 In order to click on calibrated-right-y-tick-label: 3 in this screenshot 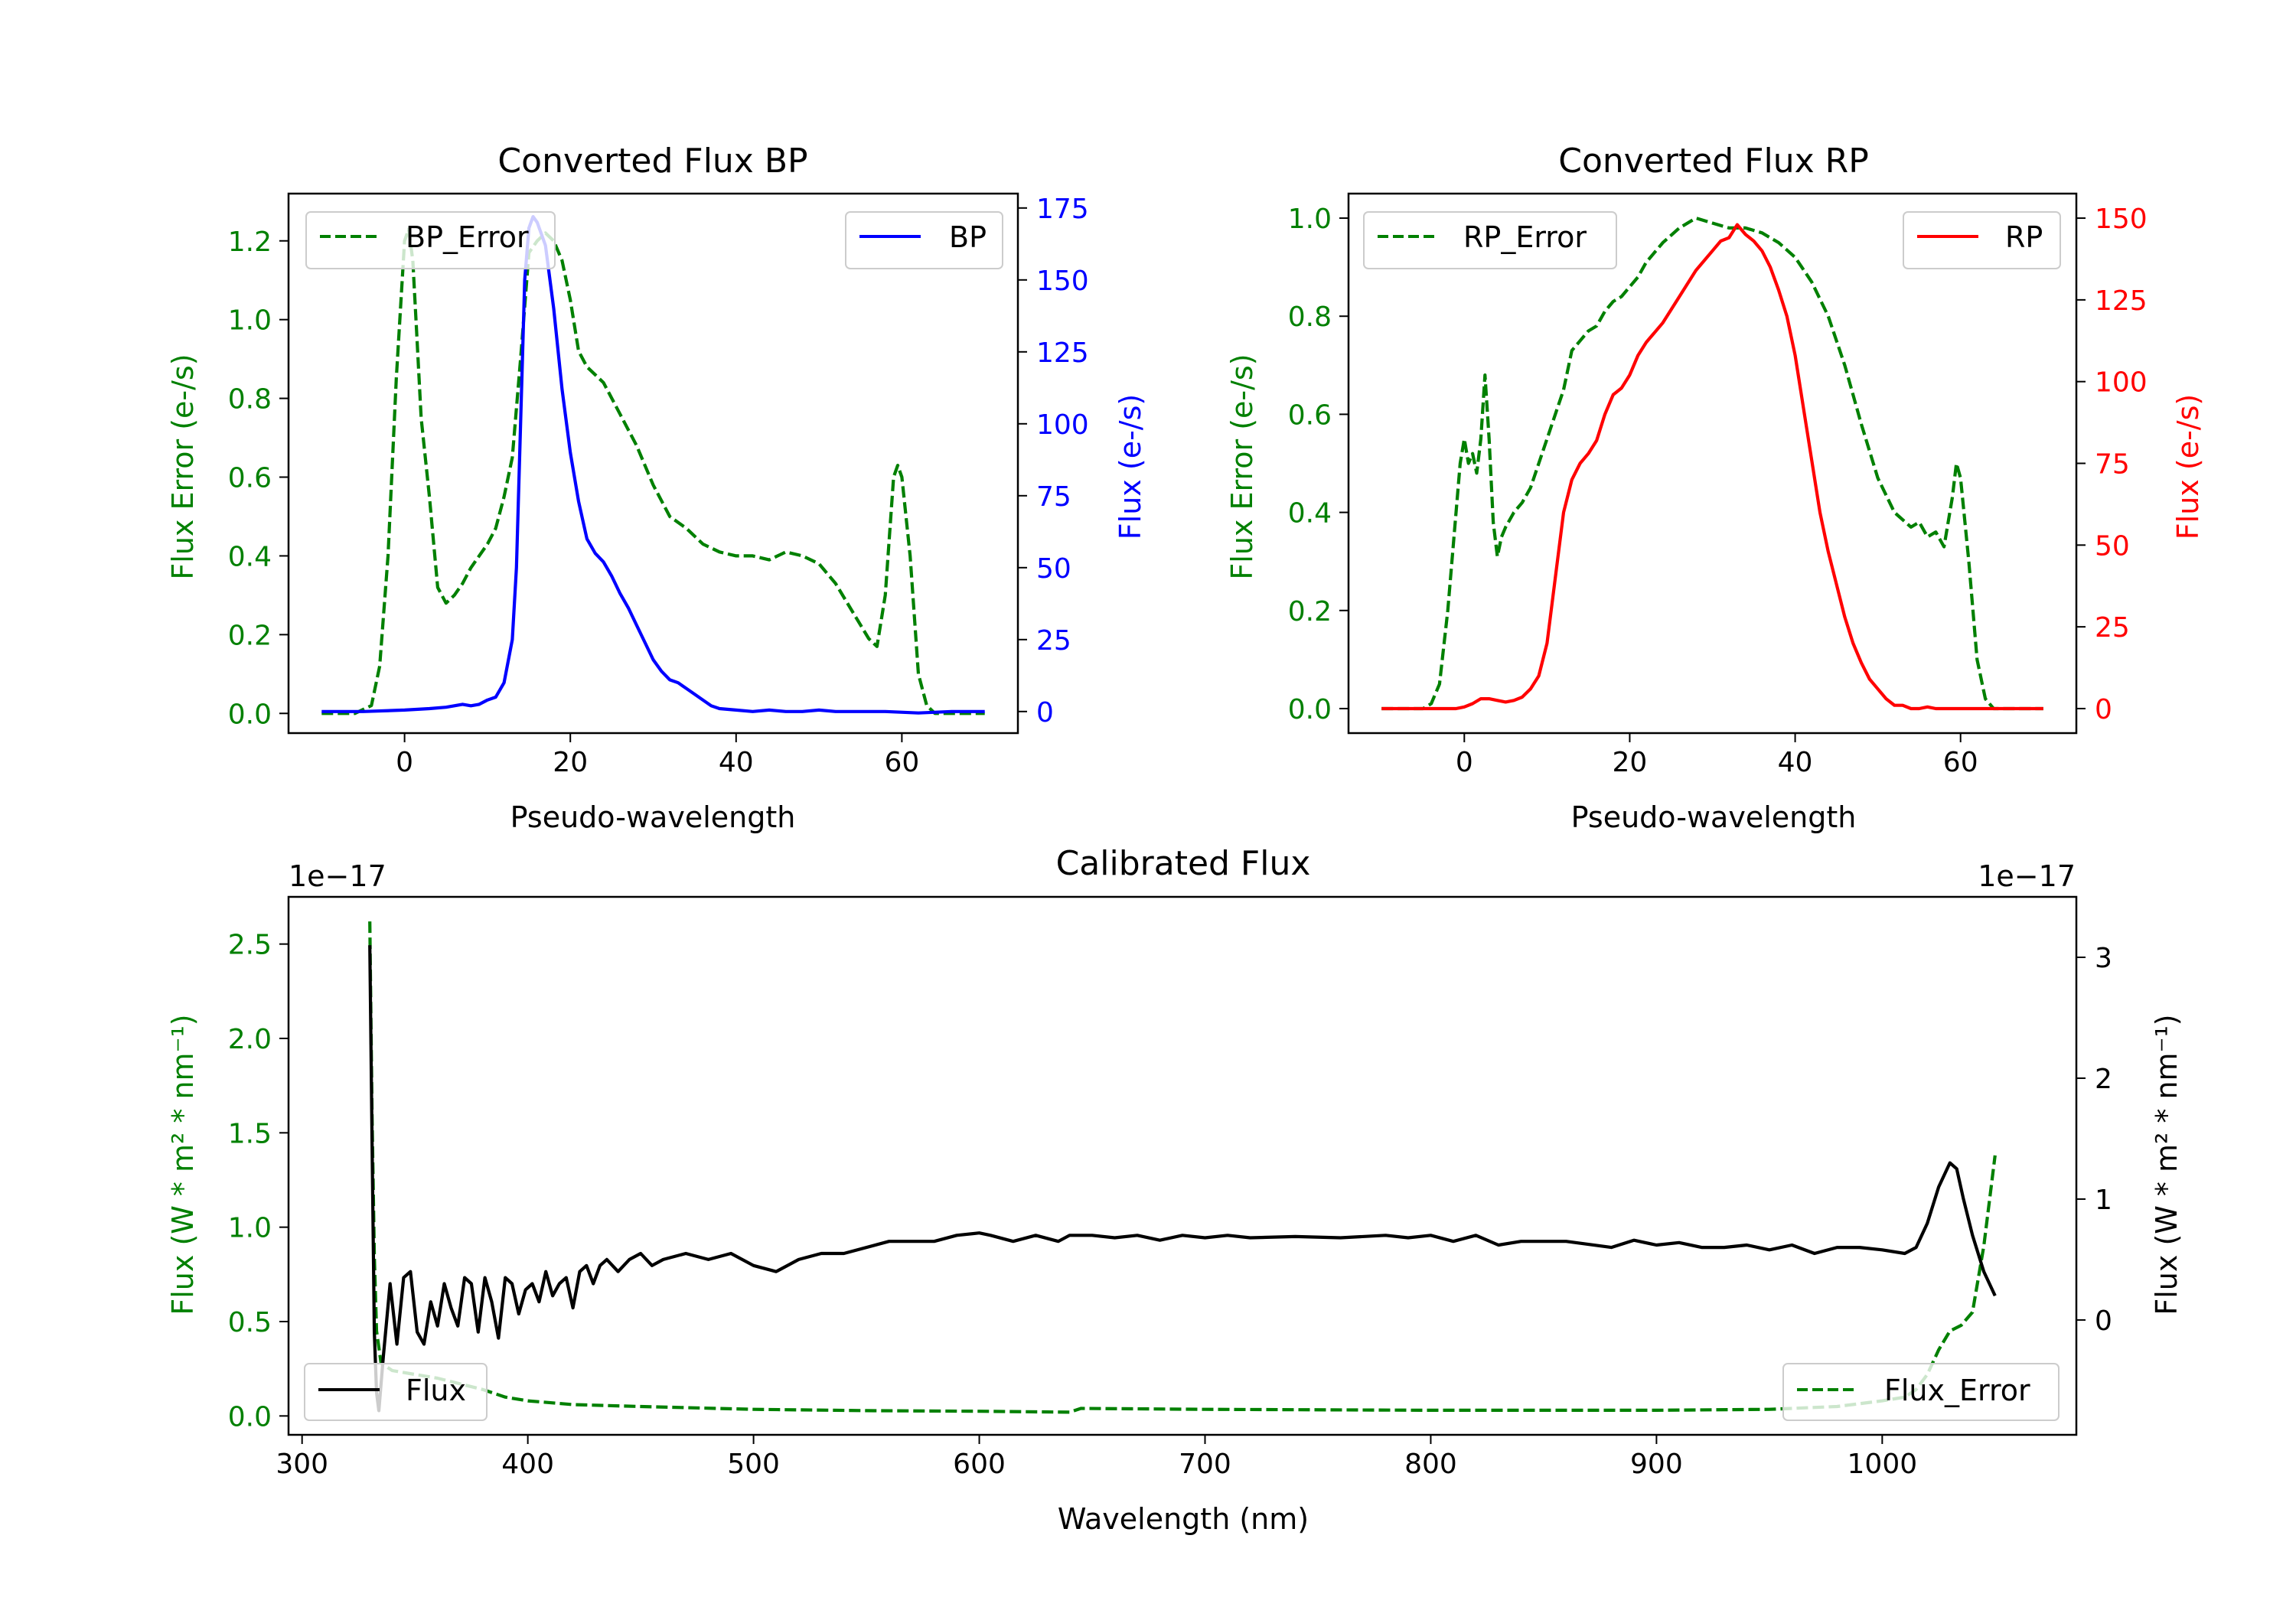, I will do `click(2103, 958)`.